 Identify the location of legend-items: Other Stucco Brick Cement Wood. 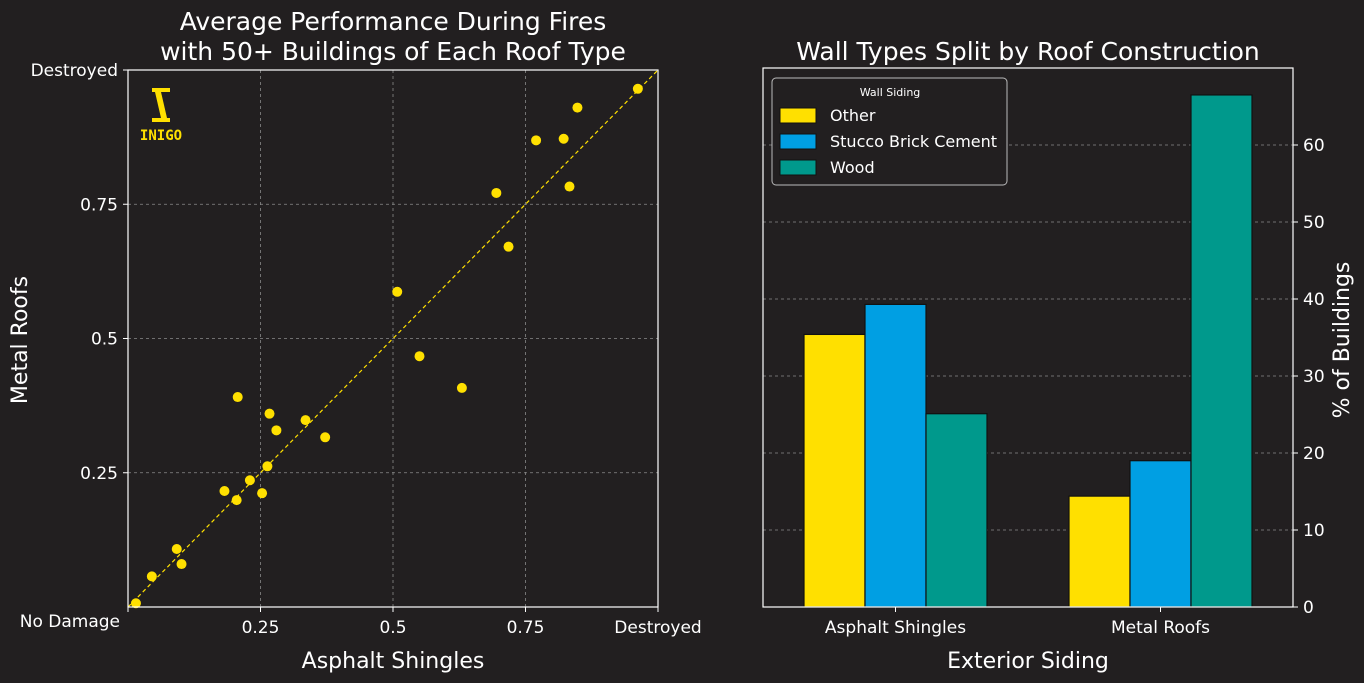
(888, 141).